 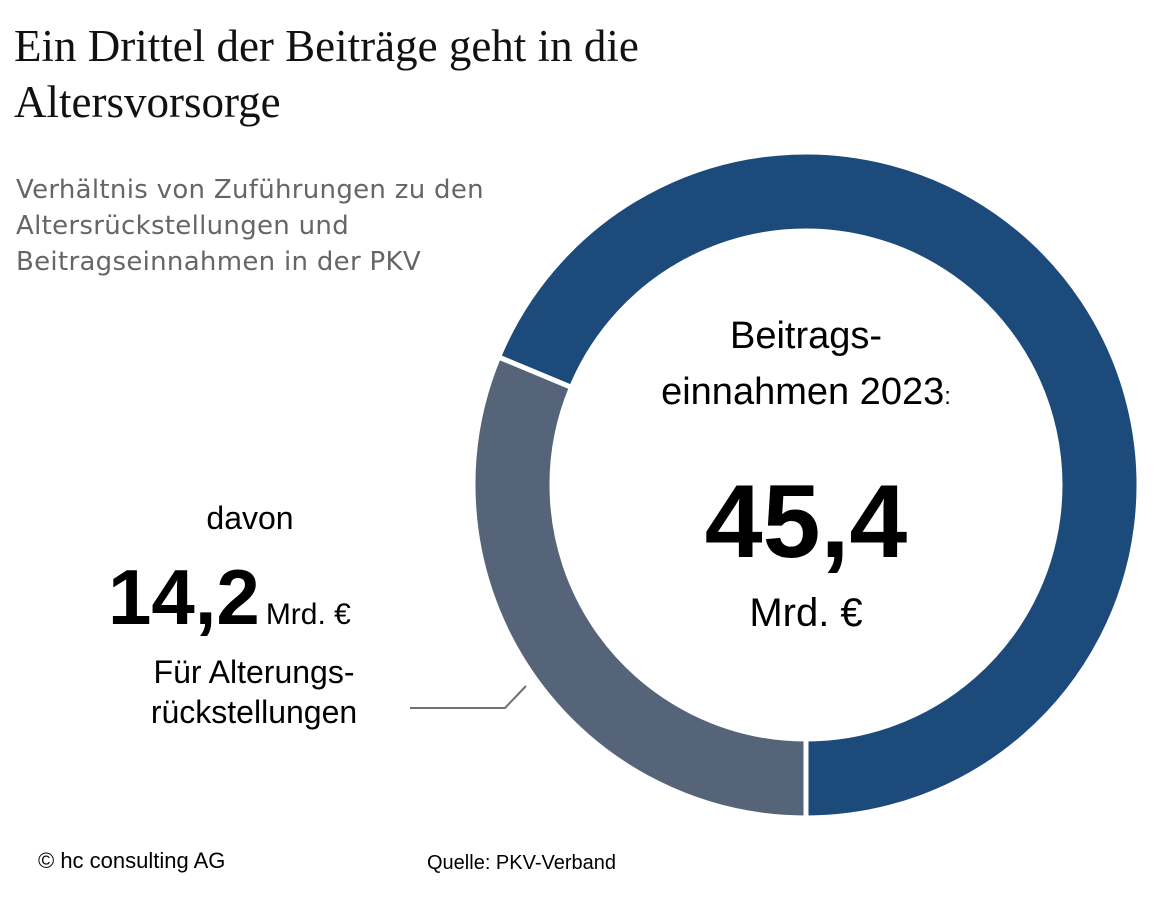 What do you see at coordinates (308, 614) in the screenshot?
I see `left-unit: Mrd. €` at bounding box center [308, 614].